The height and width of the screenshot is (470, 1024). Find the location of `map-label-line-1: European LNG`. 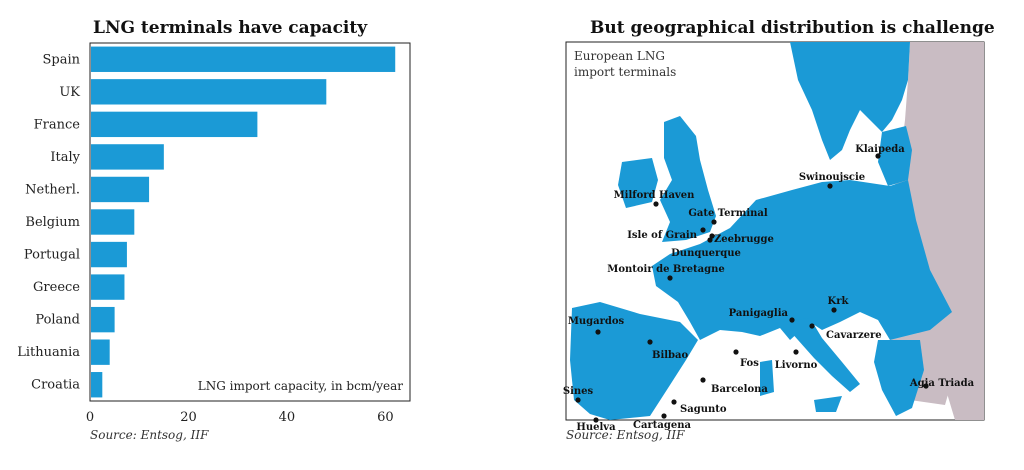

map-label-line-1: European LNG is located at coordinates (619, 56).